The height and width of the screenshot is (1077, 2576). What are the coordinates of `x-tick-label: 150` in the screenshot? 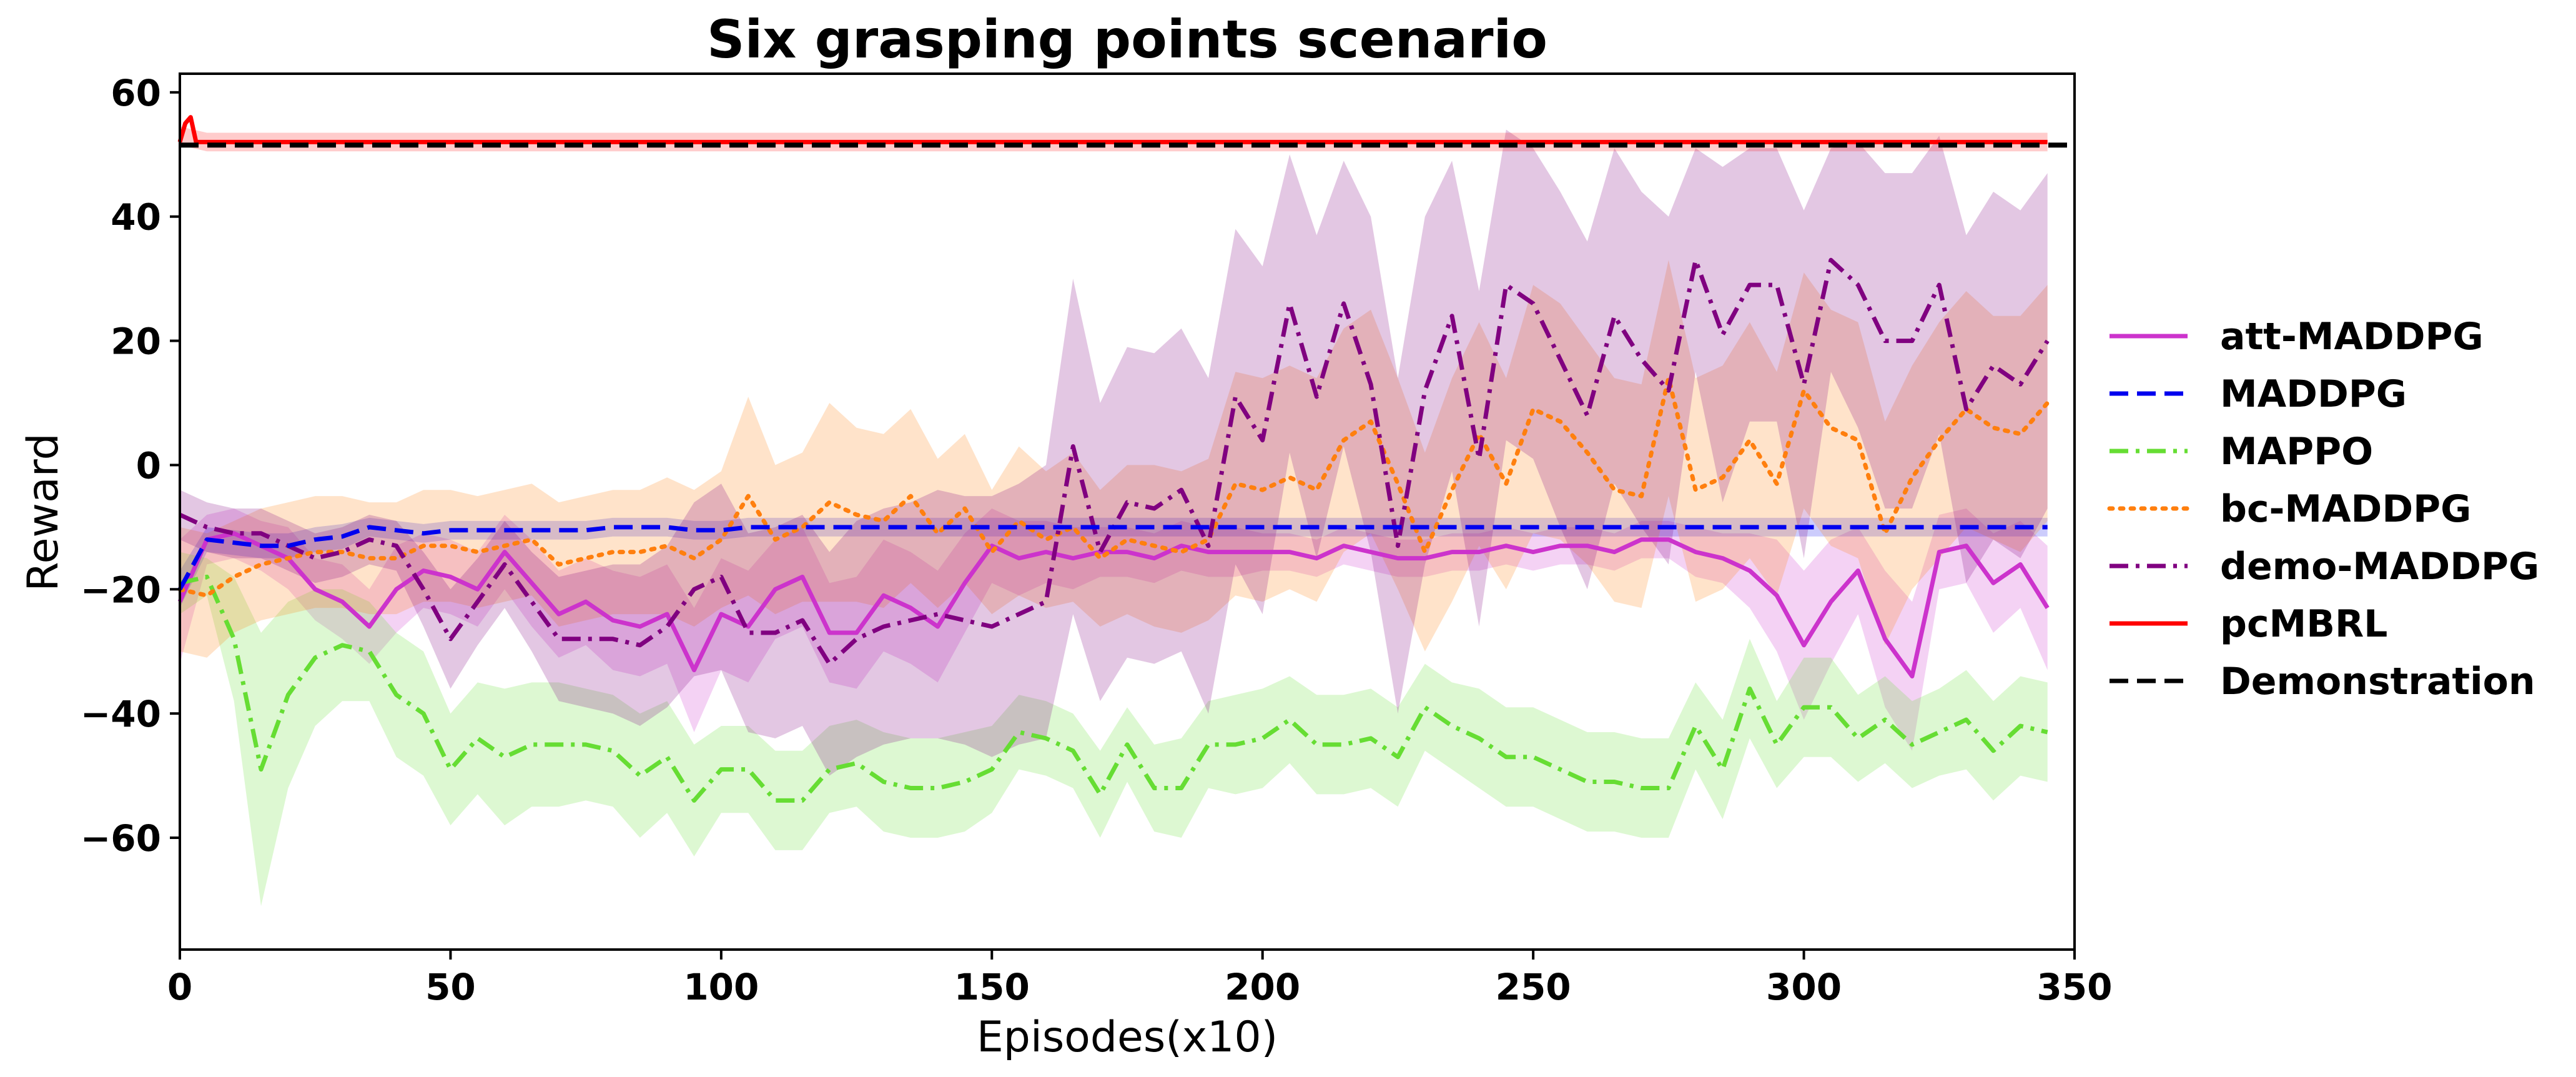 It's located at (992, 987).